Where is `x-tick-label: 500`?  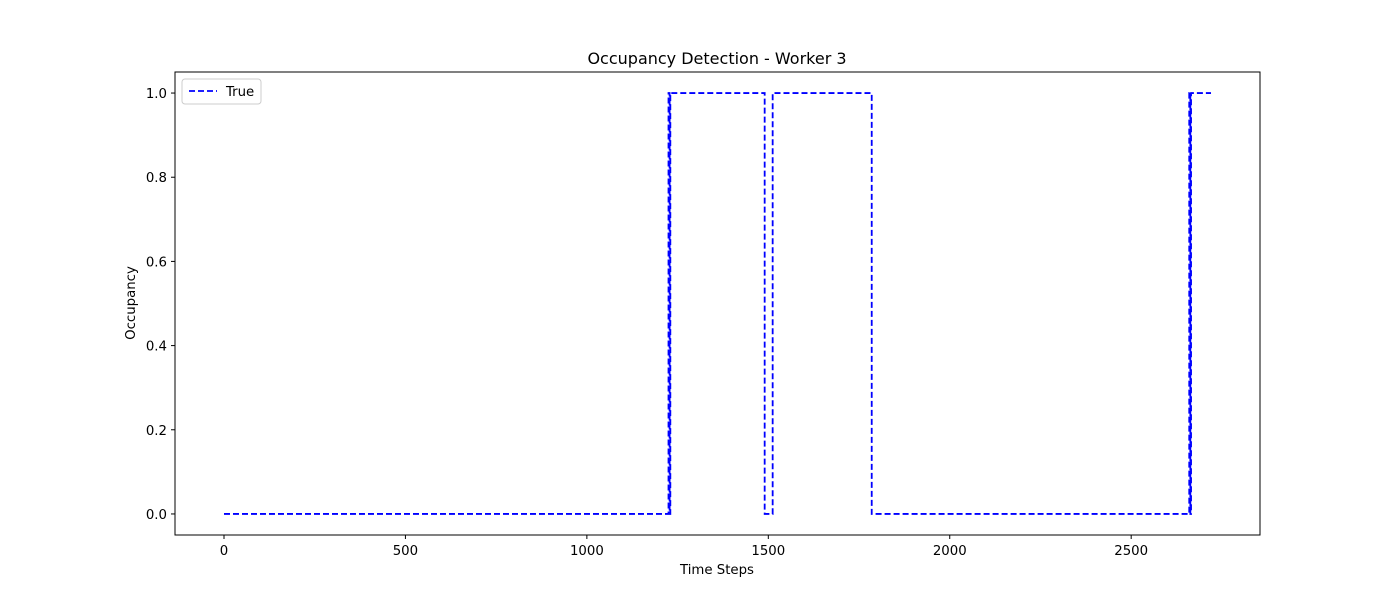
x-tick-label: 500 is located at coordinates (405, 551).